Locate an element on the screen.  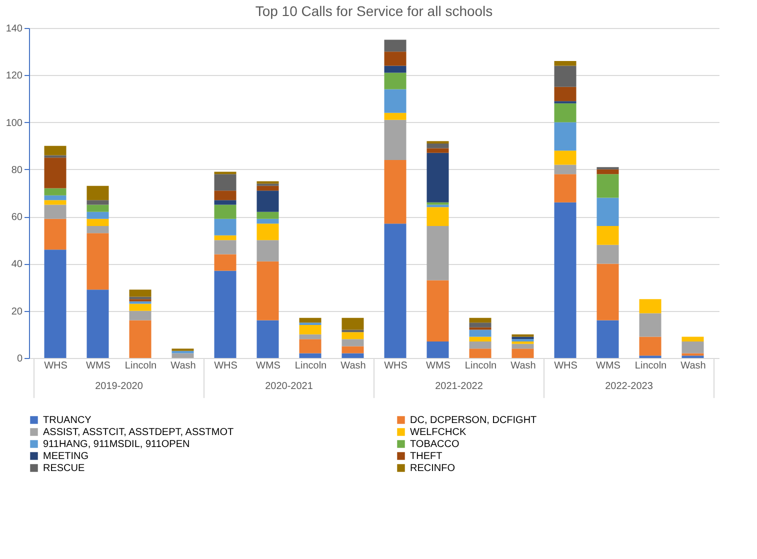
text: 2022-2023 is located at coordinates (629, 386).